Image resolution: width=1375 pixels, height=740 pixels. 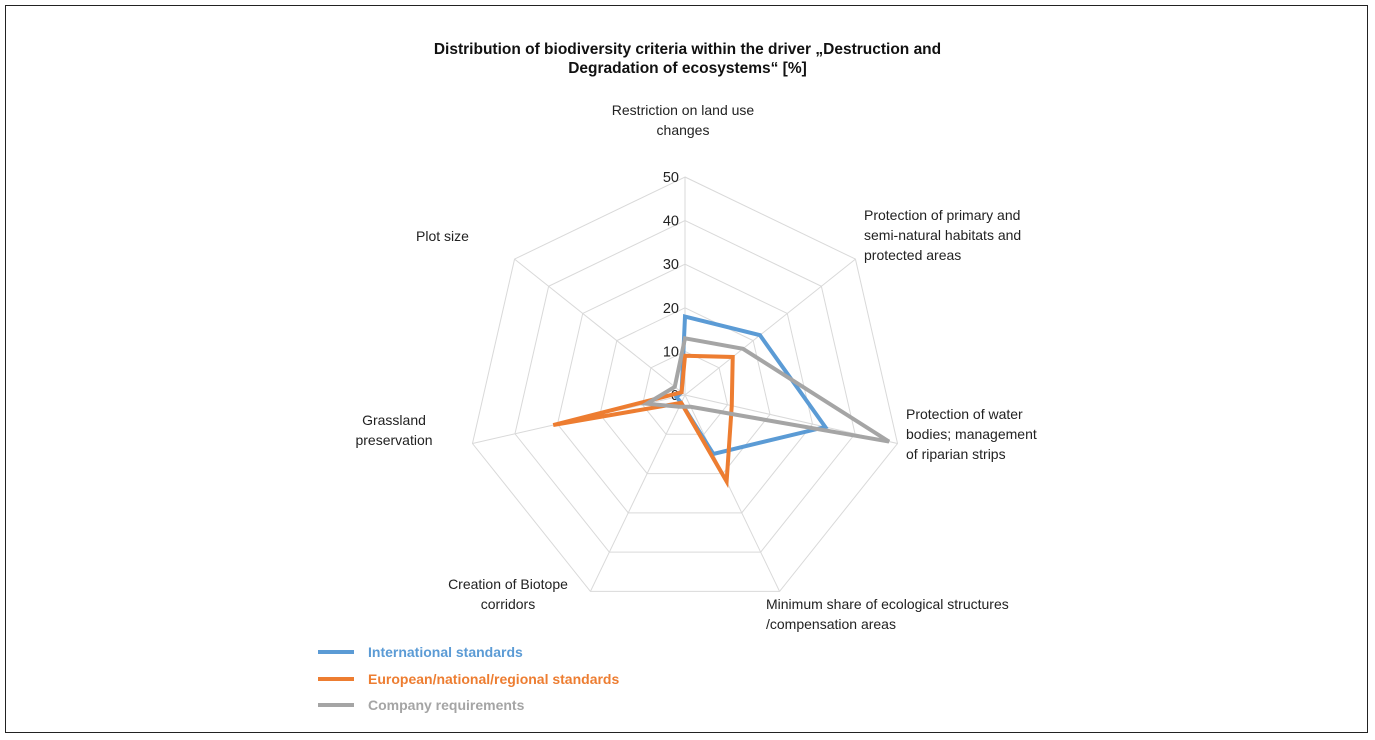 I want to click on legend-label-international: International standards, so click(x=445, y=652).